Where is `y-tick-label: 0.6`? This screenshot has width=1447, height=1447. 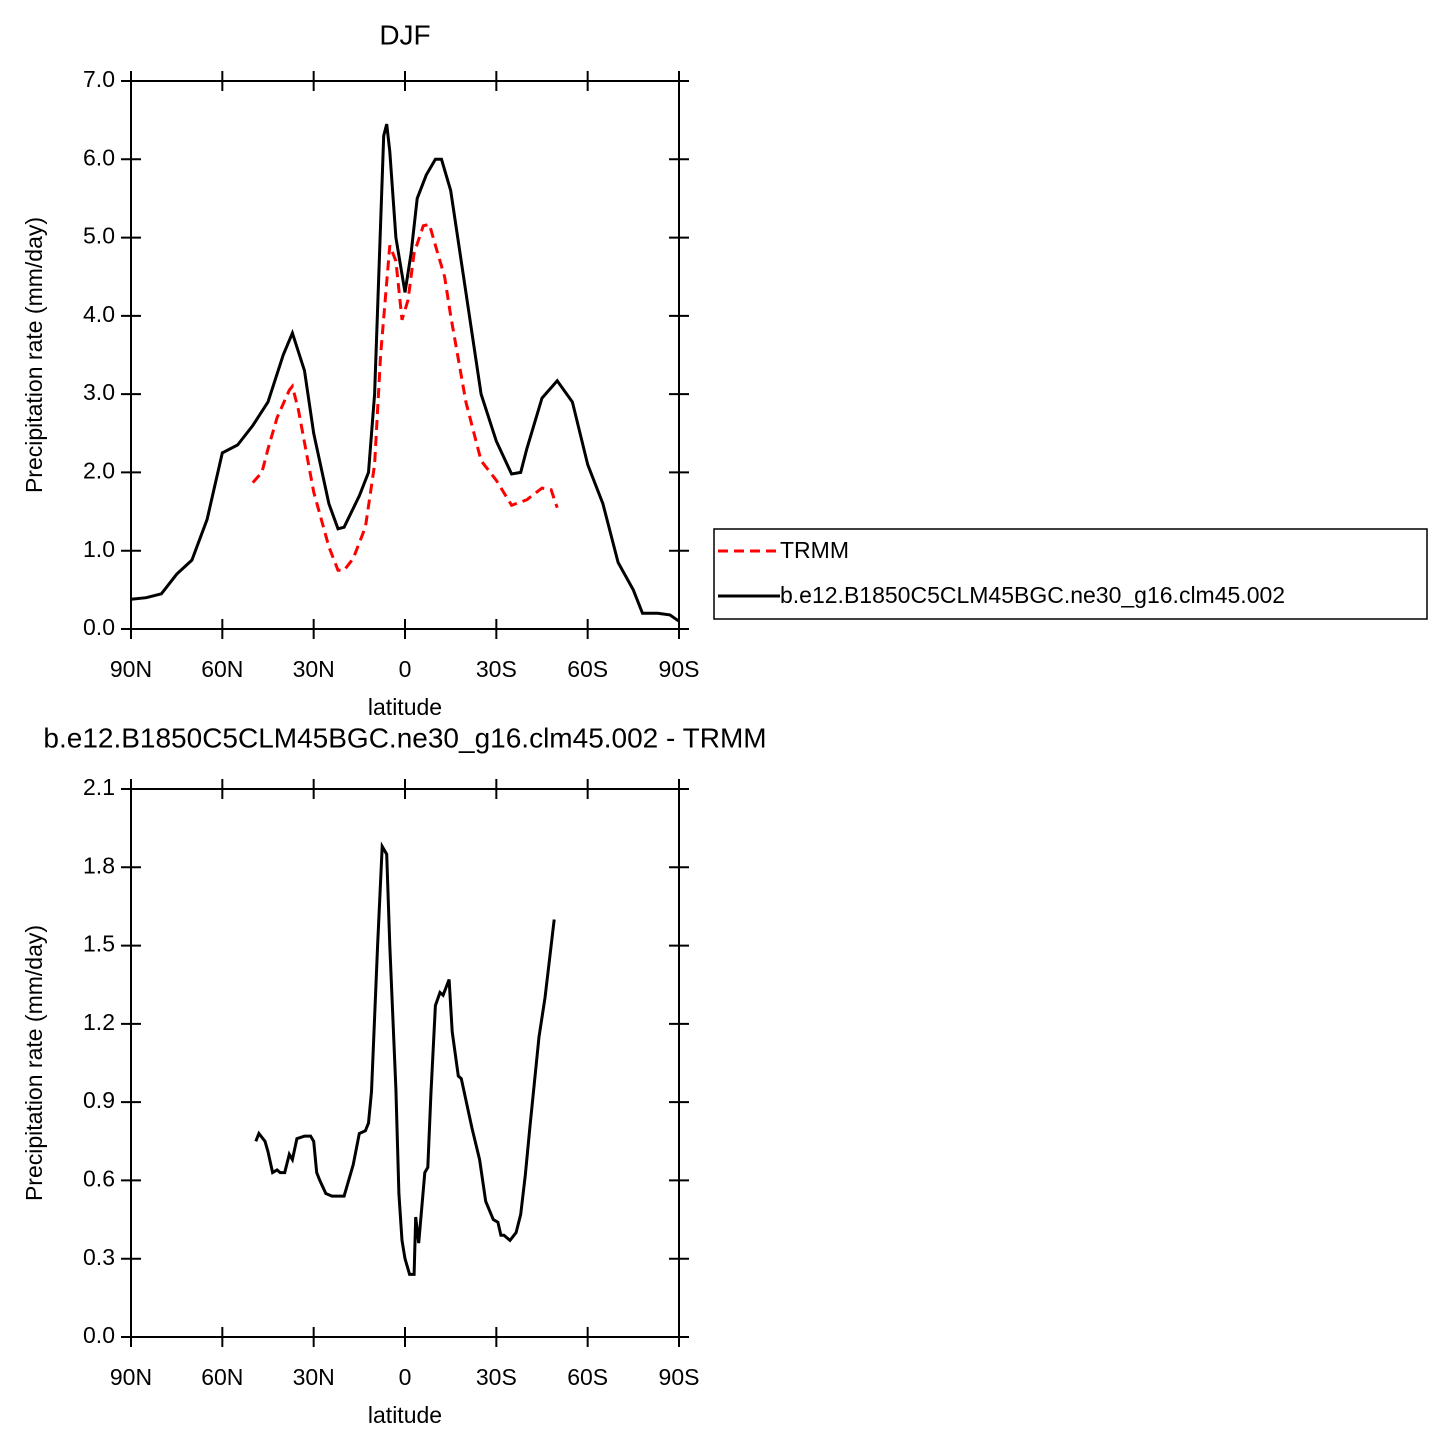 y-tick-label: 0.6 is located at coordinates (99, 1179).